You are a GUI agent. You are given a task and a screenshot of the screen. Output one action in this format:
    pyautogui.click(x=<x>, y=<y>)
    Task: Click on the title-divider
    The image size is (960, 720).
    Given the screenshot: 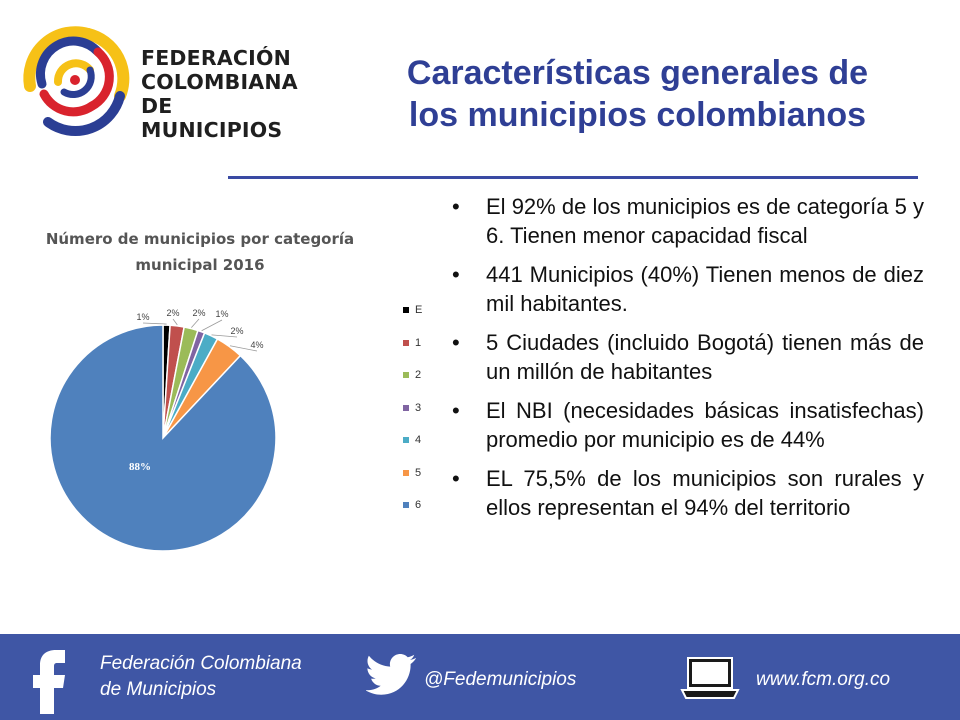 What is the action you would take?
    pyautogui.click(x=573, y=177)
    